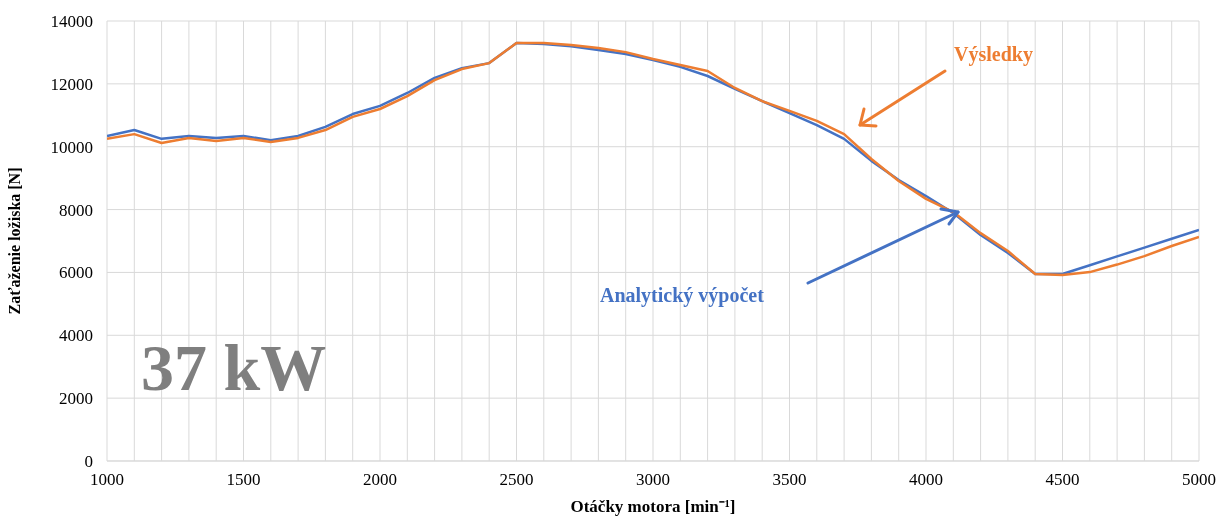 This screenshot has width=1231, height=526. What do you see at coordinates (682, 295) in the screenshot?
I see `text: Analytický výpočet` at bounding box center [682, 295].